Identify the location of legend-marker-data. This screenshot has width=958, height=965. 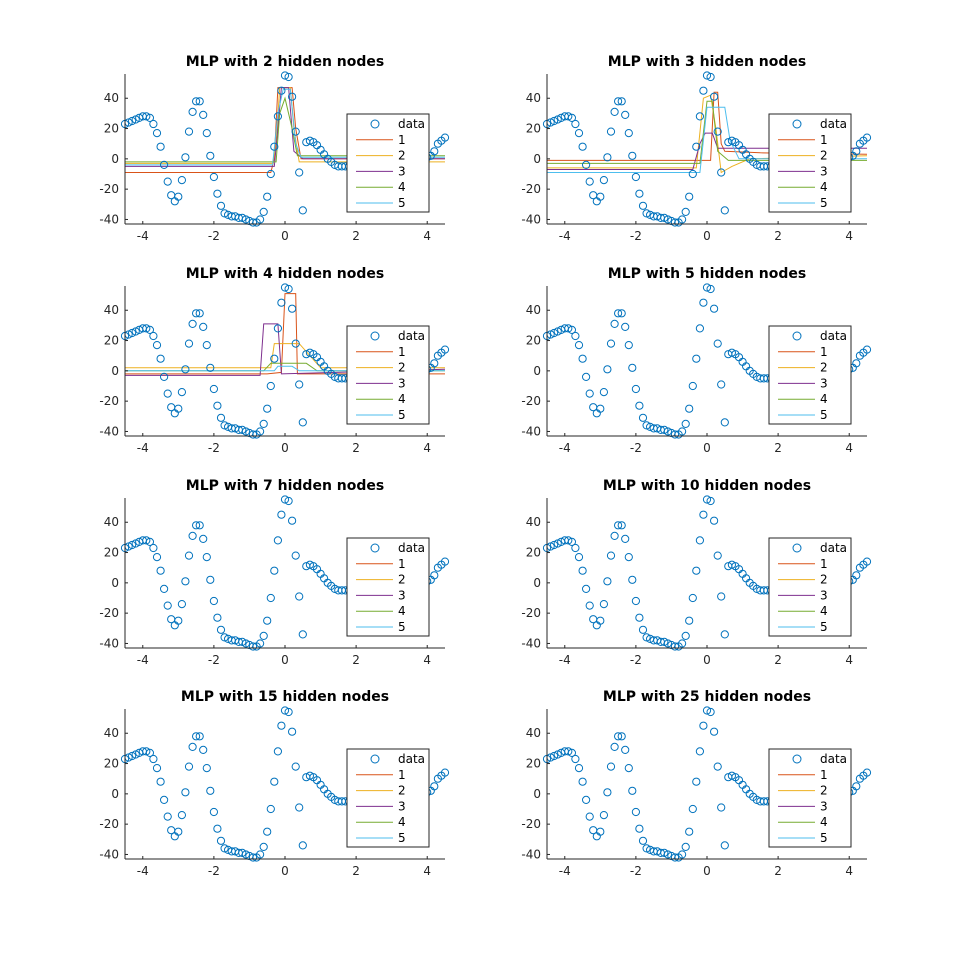
(375, 124).